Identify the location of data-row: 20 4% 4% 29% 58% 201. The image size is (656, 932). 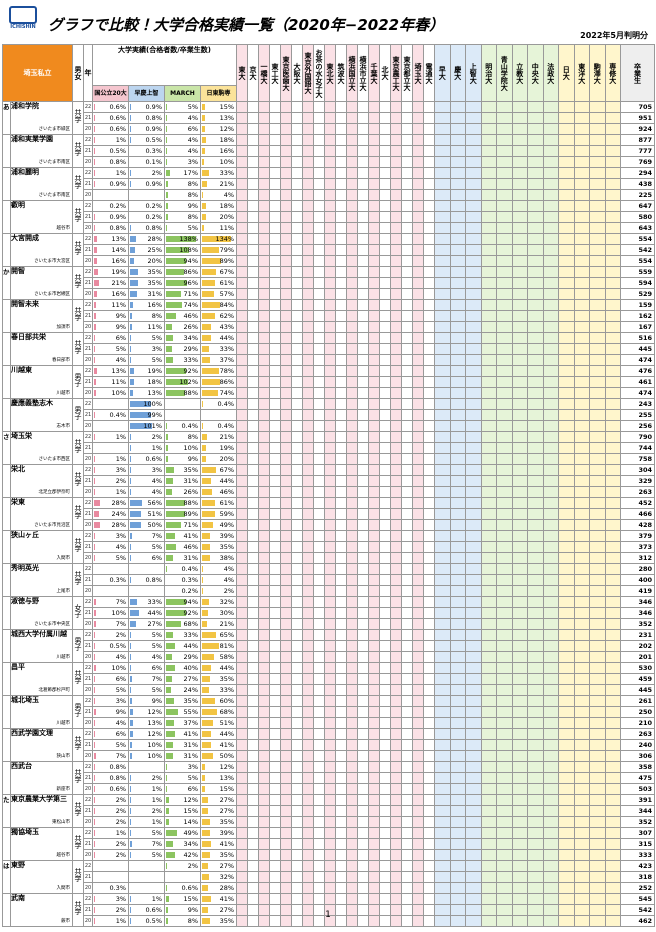
(329, 657).